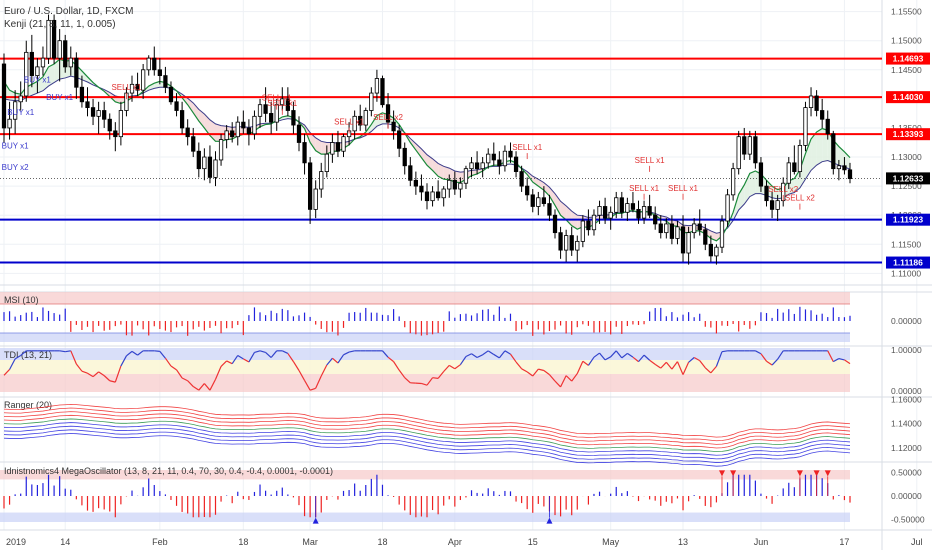 Image resolution: width=932 pixels, height=555 pixels. Describe the element at coordinates (906, 472) in the screenshot. I see `mega-tick-label: 0.50000` at that location.